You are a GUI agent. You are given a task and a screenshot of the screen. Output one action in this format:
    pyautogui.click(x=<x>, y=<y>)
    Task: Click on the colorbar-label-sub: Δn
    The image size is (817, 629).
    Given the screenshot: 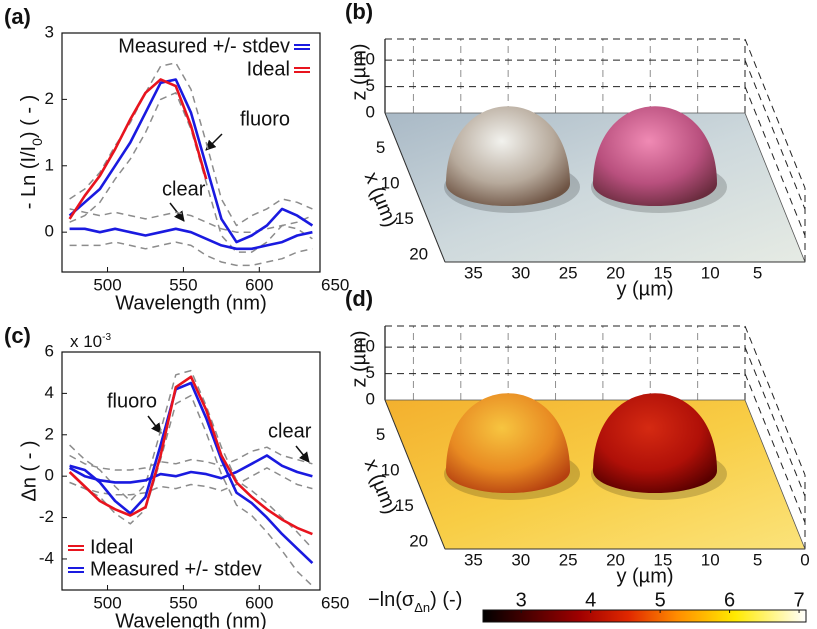 What is the action you would take?
    pyautogui.click(x=422, y=607)
    